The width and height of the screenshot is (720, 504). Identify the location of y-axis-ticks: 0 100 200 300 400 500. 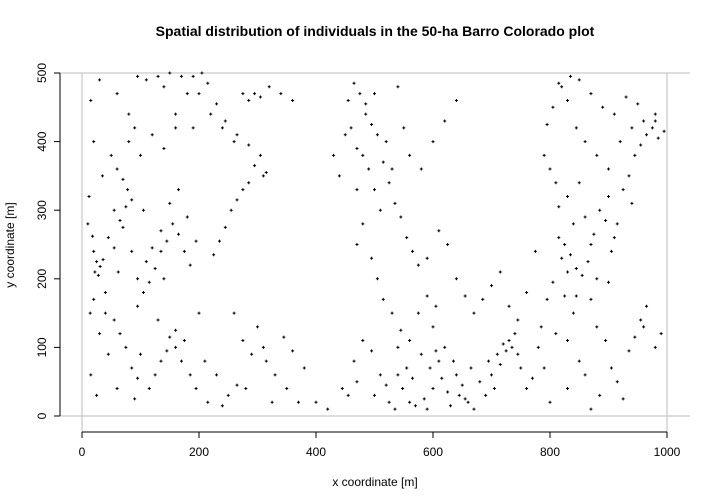
(47, 241).